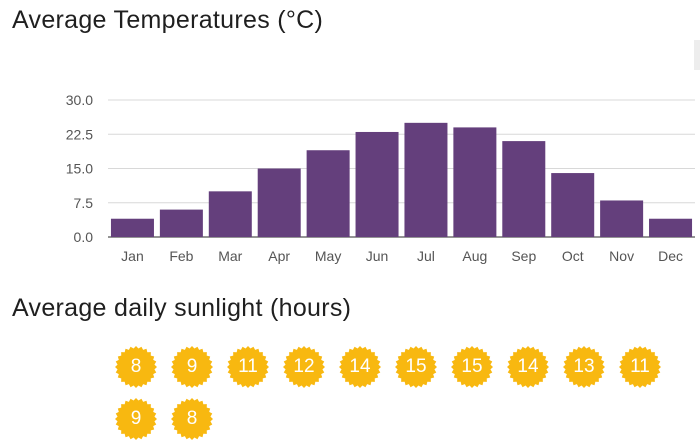 The height and width of the screenshot is (448, 700). I want to click on bar-sep, so click(524, 189).